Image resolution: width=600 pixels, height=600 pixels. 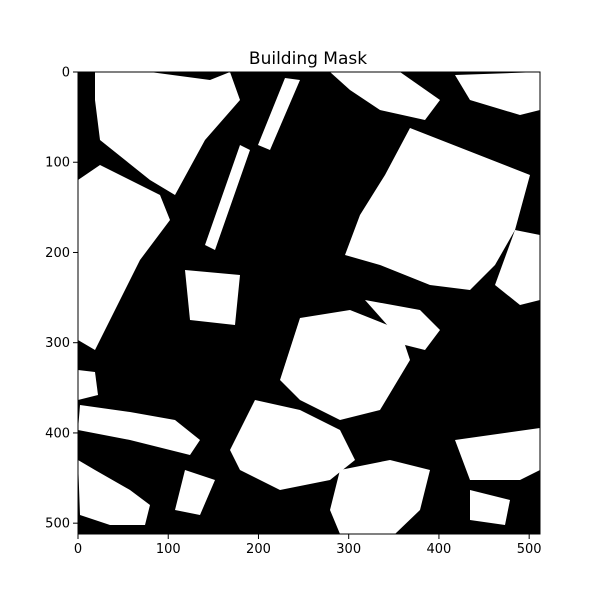 I want to click on y-axis: 0 100 200 300 400 500, so click(x=61, y=299).